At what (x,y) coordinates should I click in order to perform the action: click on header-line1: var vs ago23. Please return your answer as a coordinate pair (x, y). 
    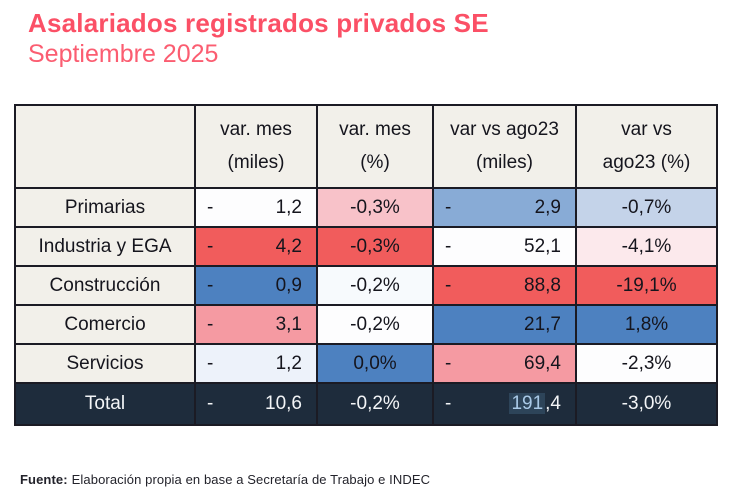
    Looking at the image, I should click on (504, 129).